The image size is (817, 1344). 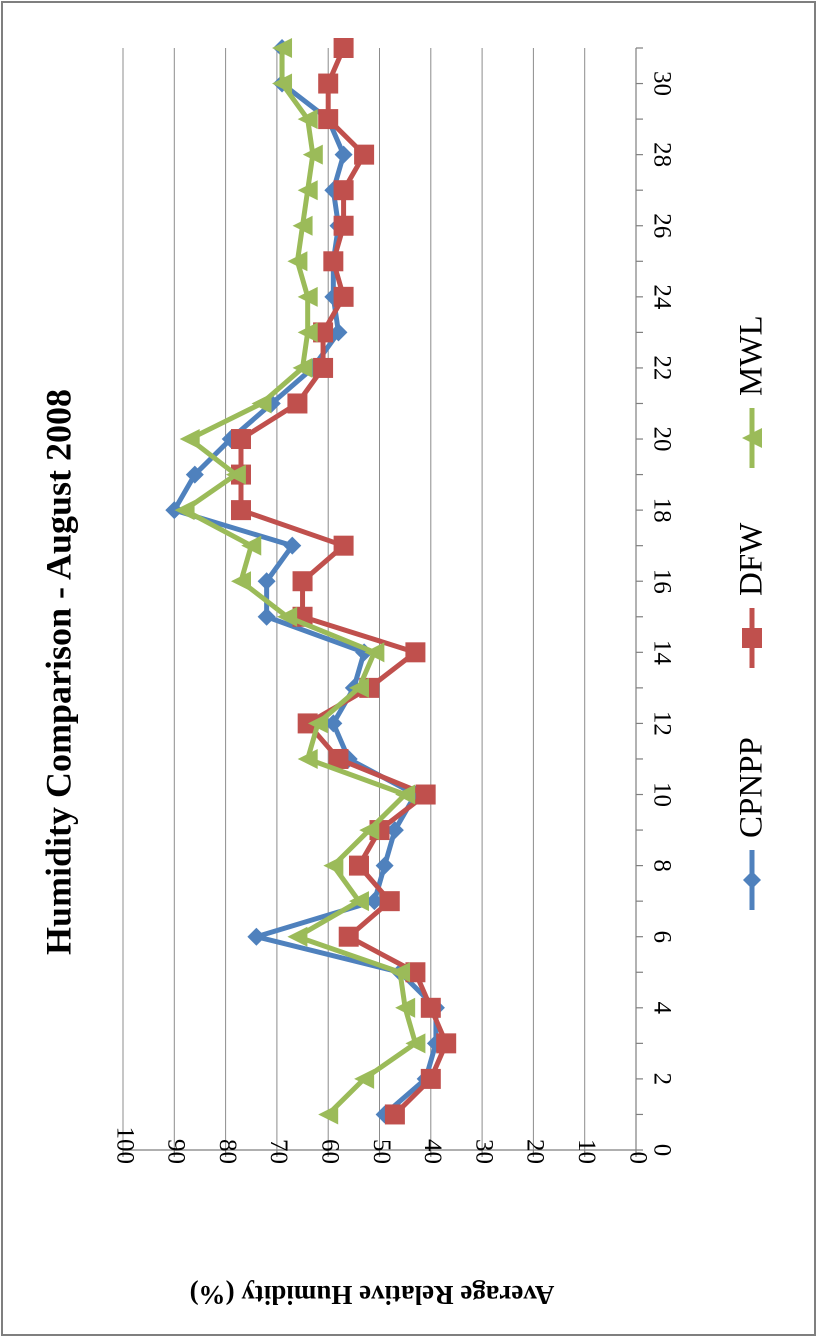 What do you see at coordinates (381, 1151) in the screenshot?
I see `y-tick-label: 50` at bounding box center [381, 1151].